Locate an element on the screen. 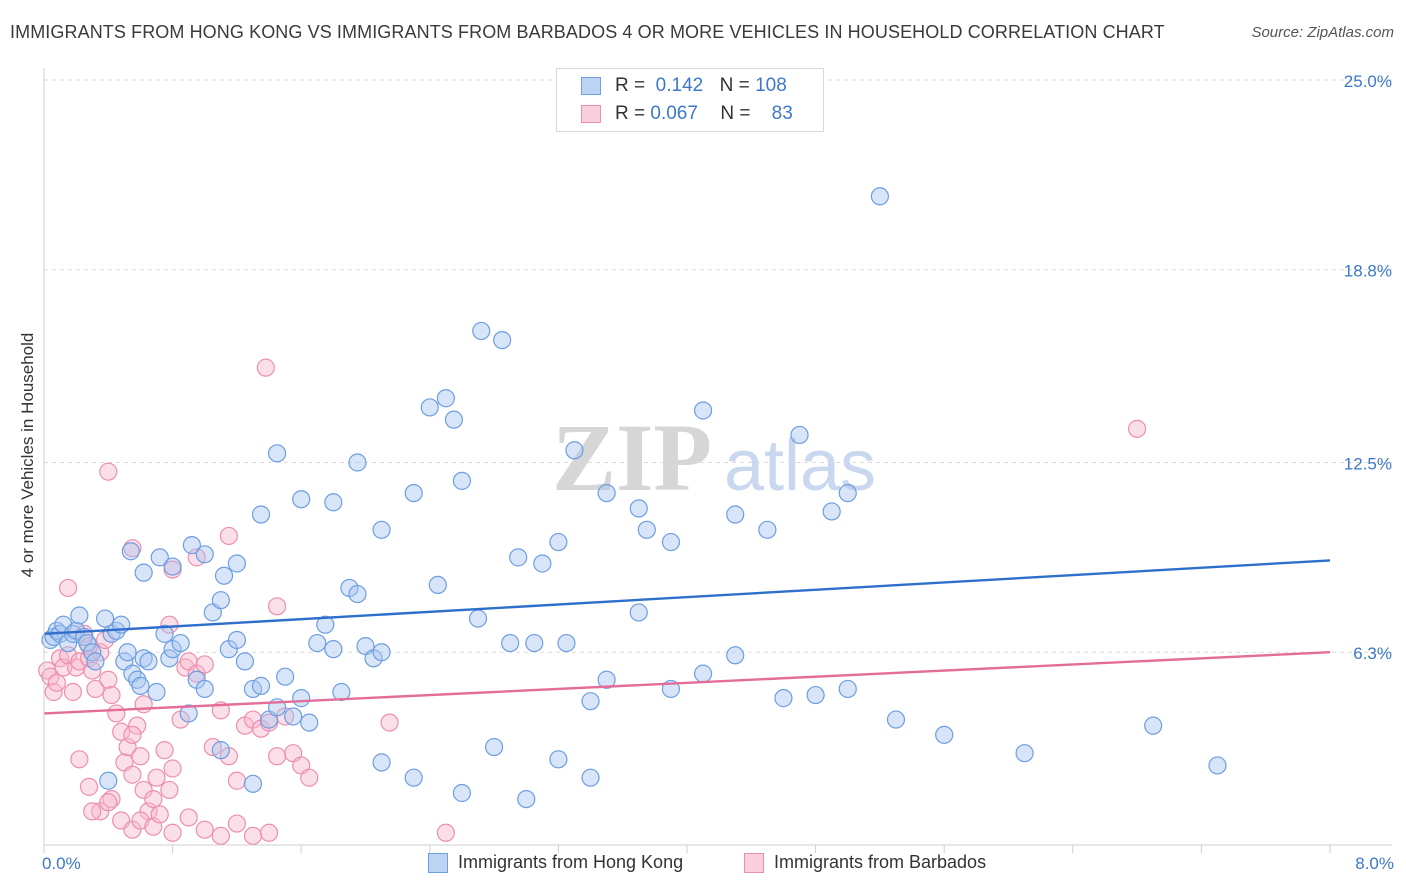 This screenshot has width=1406, height=892. legend-n-value: 108 is located at coordinates (771, 85).